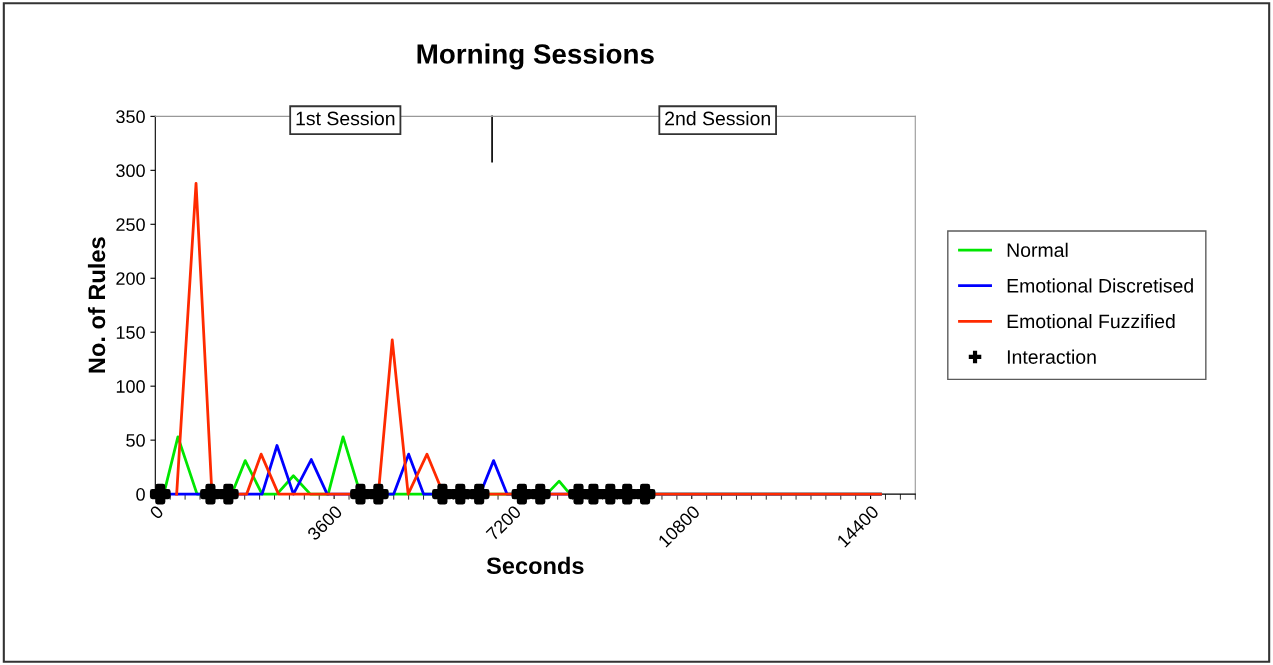 The image size is (1273, 665). Describe the element at coordinates (130, 332) in the screenshot. I see `y-tick-label: 150` at that location.